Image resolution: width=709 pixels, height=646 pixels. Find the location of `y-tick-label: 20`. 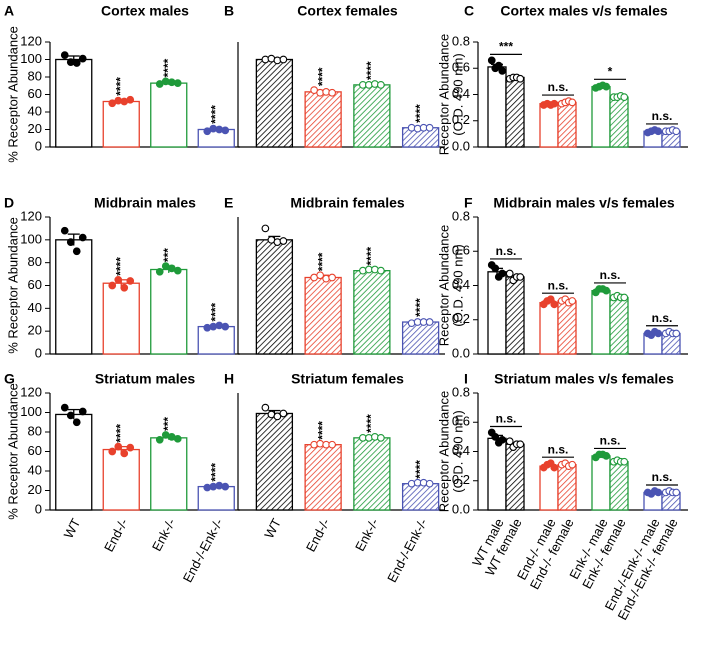

y-tick-label: 20 is located at coordinates (35, 128).